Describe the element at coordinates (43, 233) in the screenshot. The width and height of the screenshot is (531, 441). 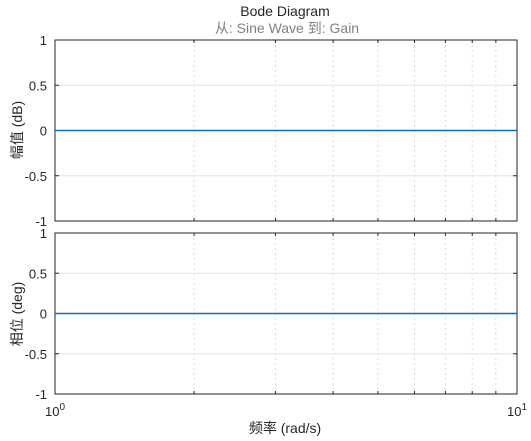
I see `phase-y-tick-label: 1` at that location.